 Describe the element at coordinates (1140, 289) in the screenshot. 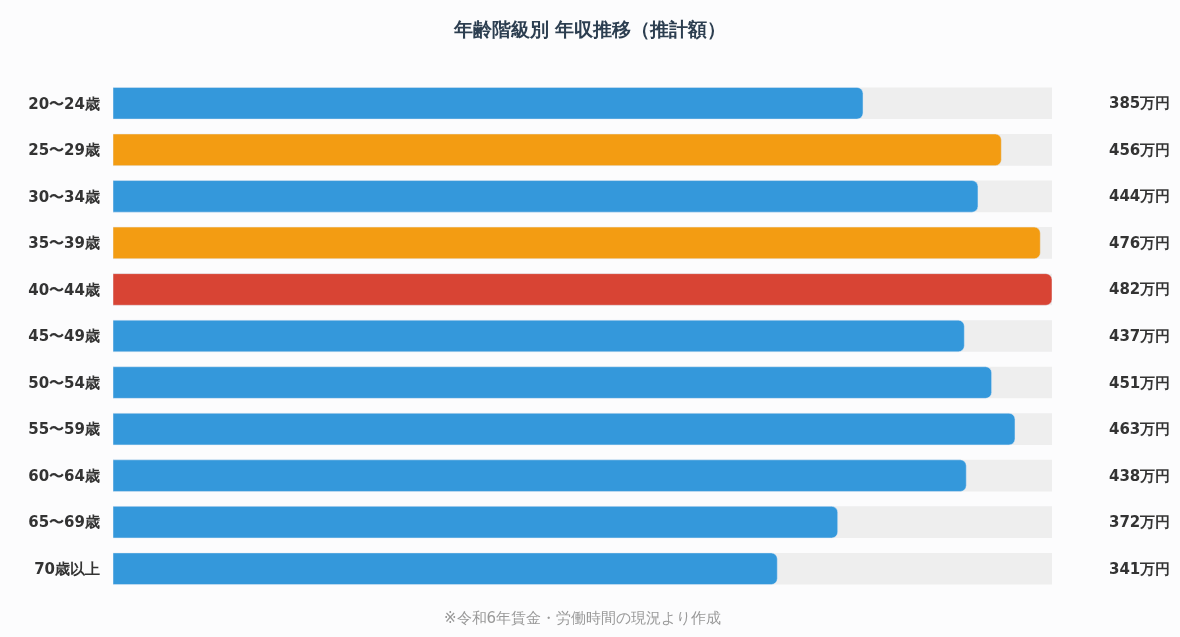

I see `data-label: 482万円` at that location.